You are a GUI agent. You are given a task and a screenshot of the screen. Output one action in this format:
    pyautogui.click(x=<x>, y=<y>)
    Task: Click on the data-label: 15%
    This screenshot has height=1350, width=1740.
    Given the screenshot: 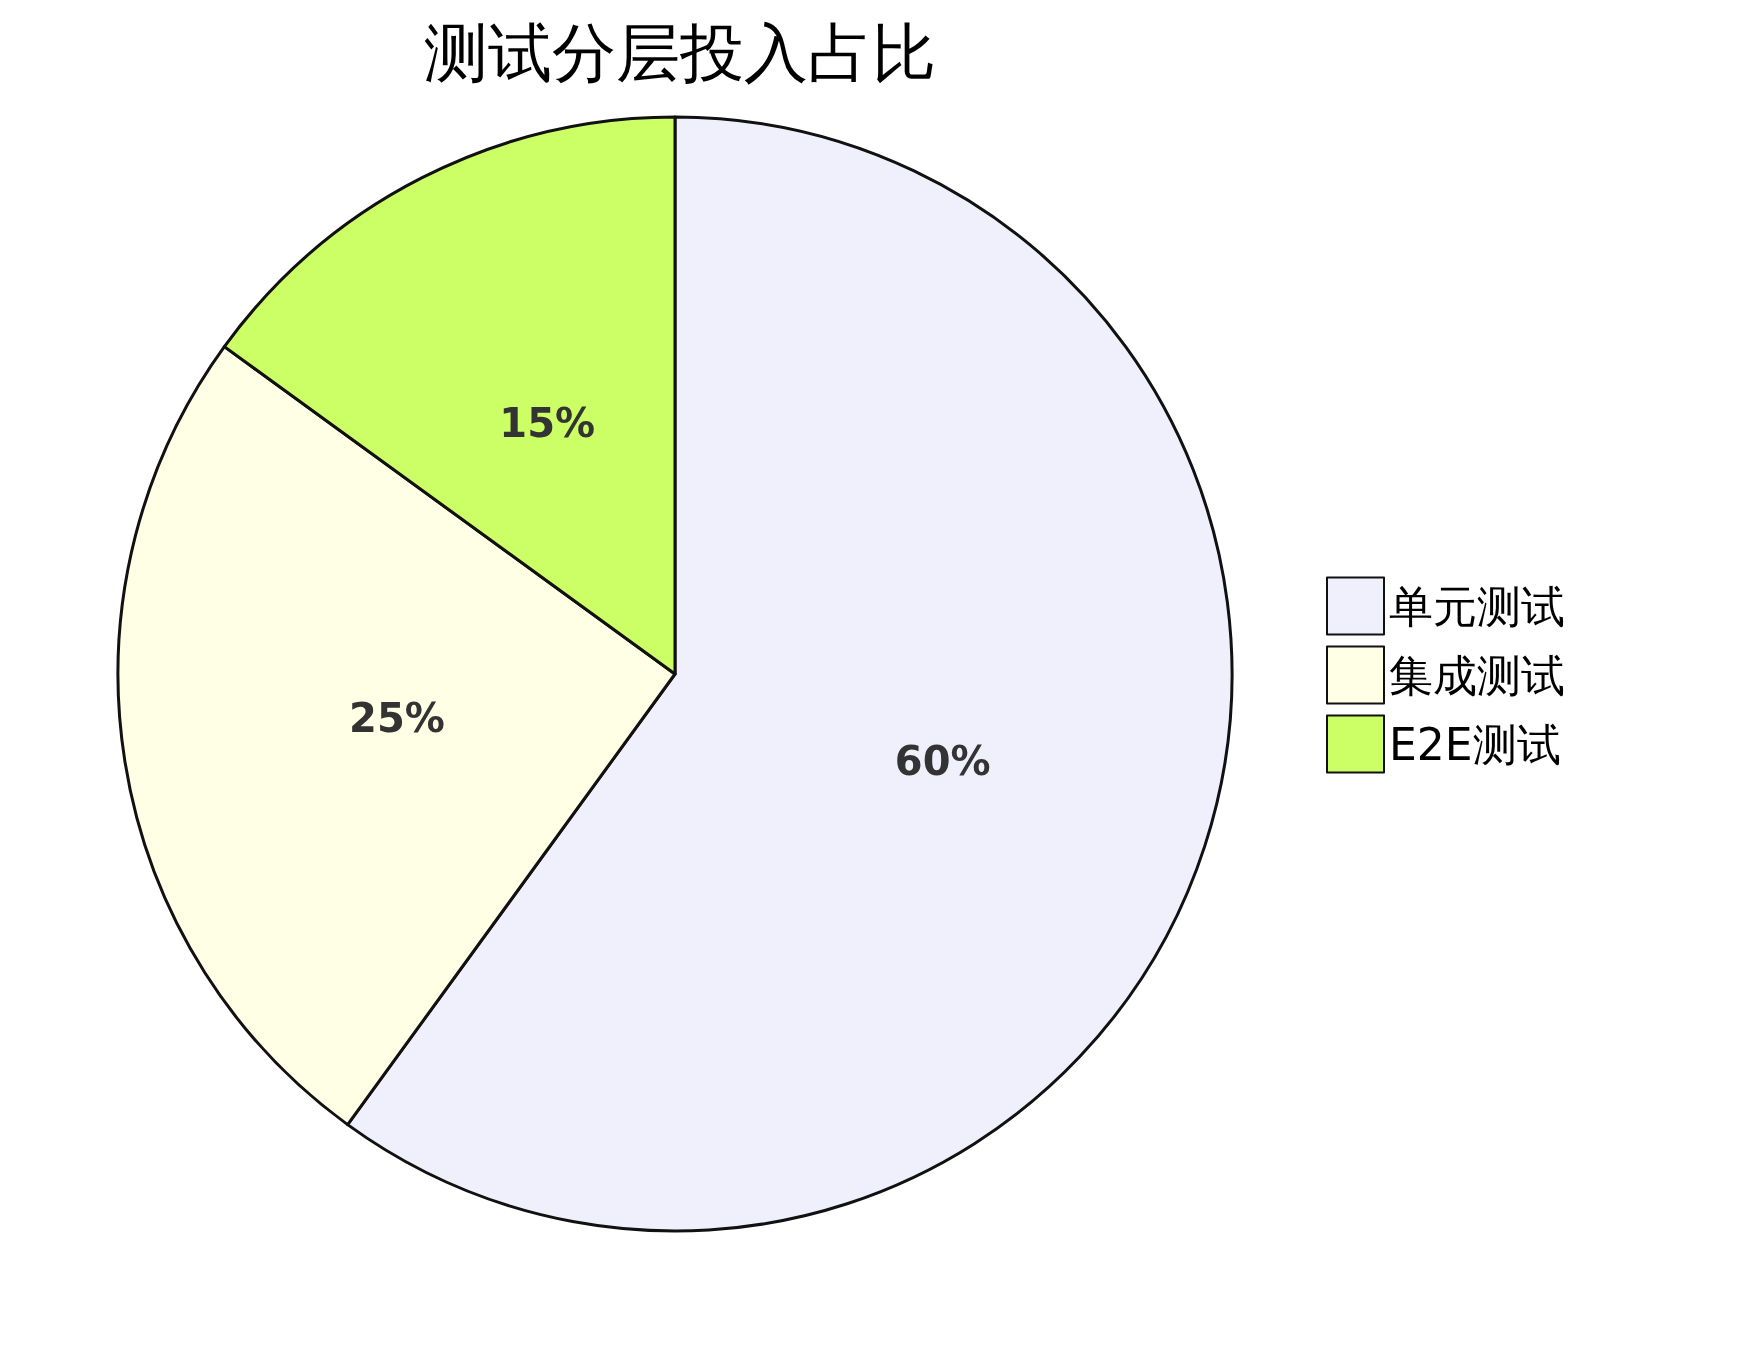 What is the action you would take?
    pyautogui.click(x=547, y=423)
    